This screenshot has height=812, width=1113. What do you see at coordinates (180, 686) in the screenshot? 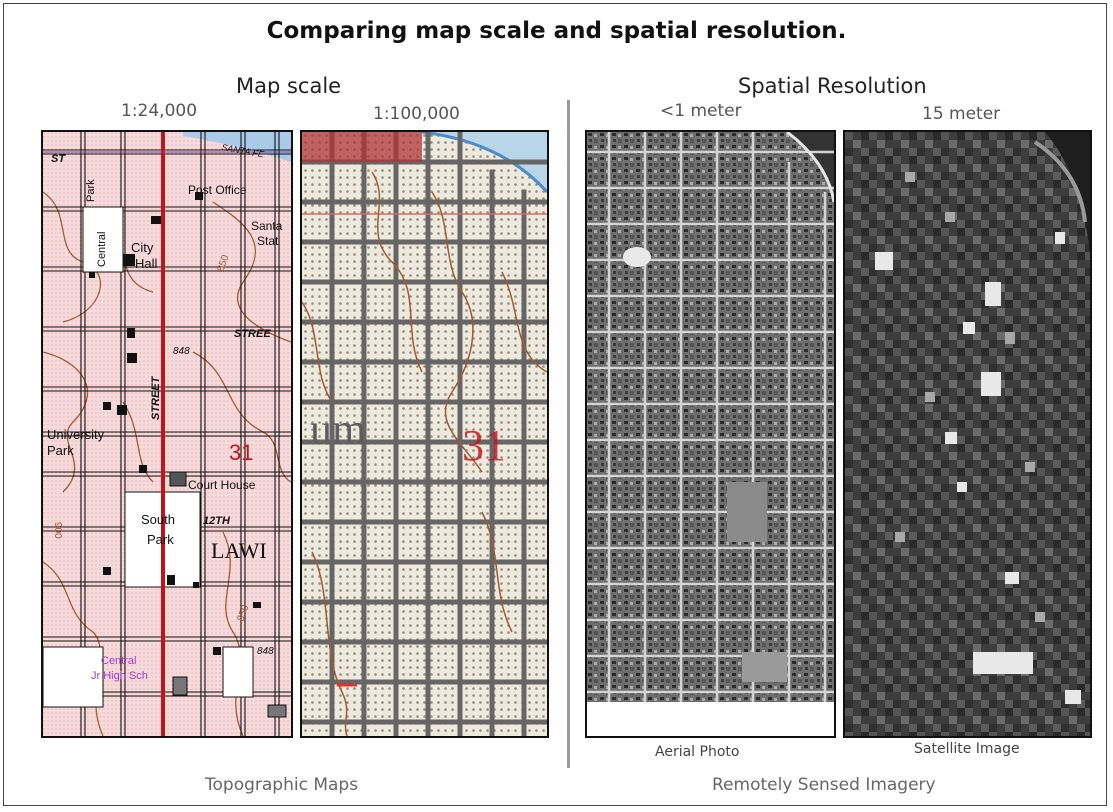
I see `school-symbol` at bounding box center [180, 686].